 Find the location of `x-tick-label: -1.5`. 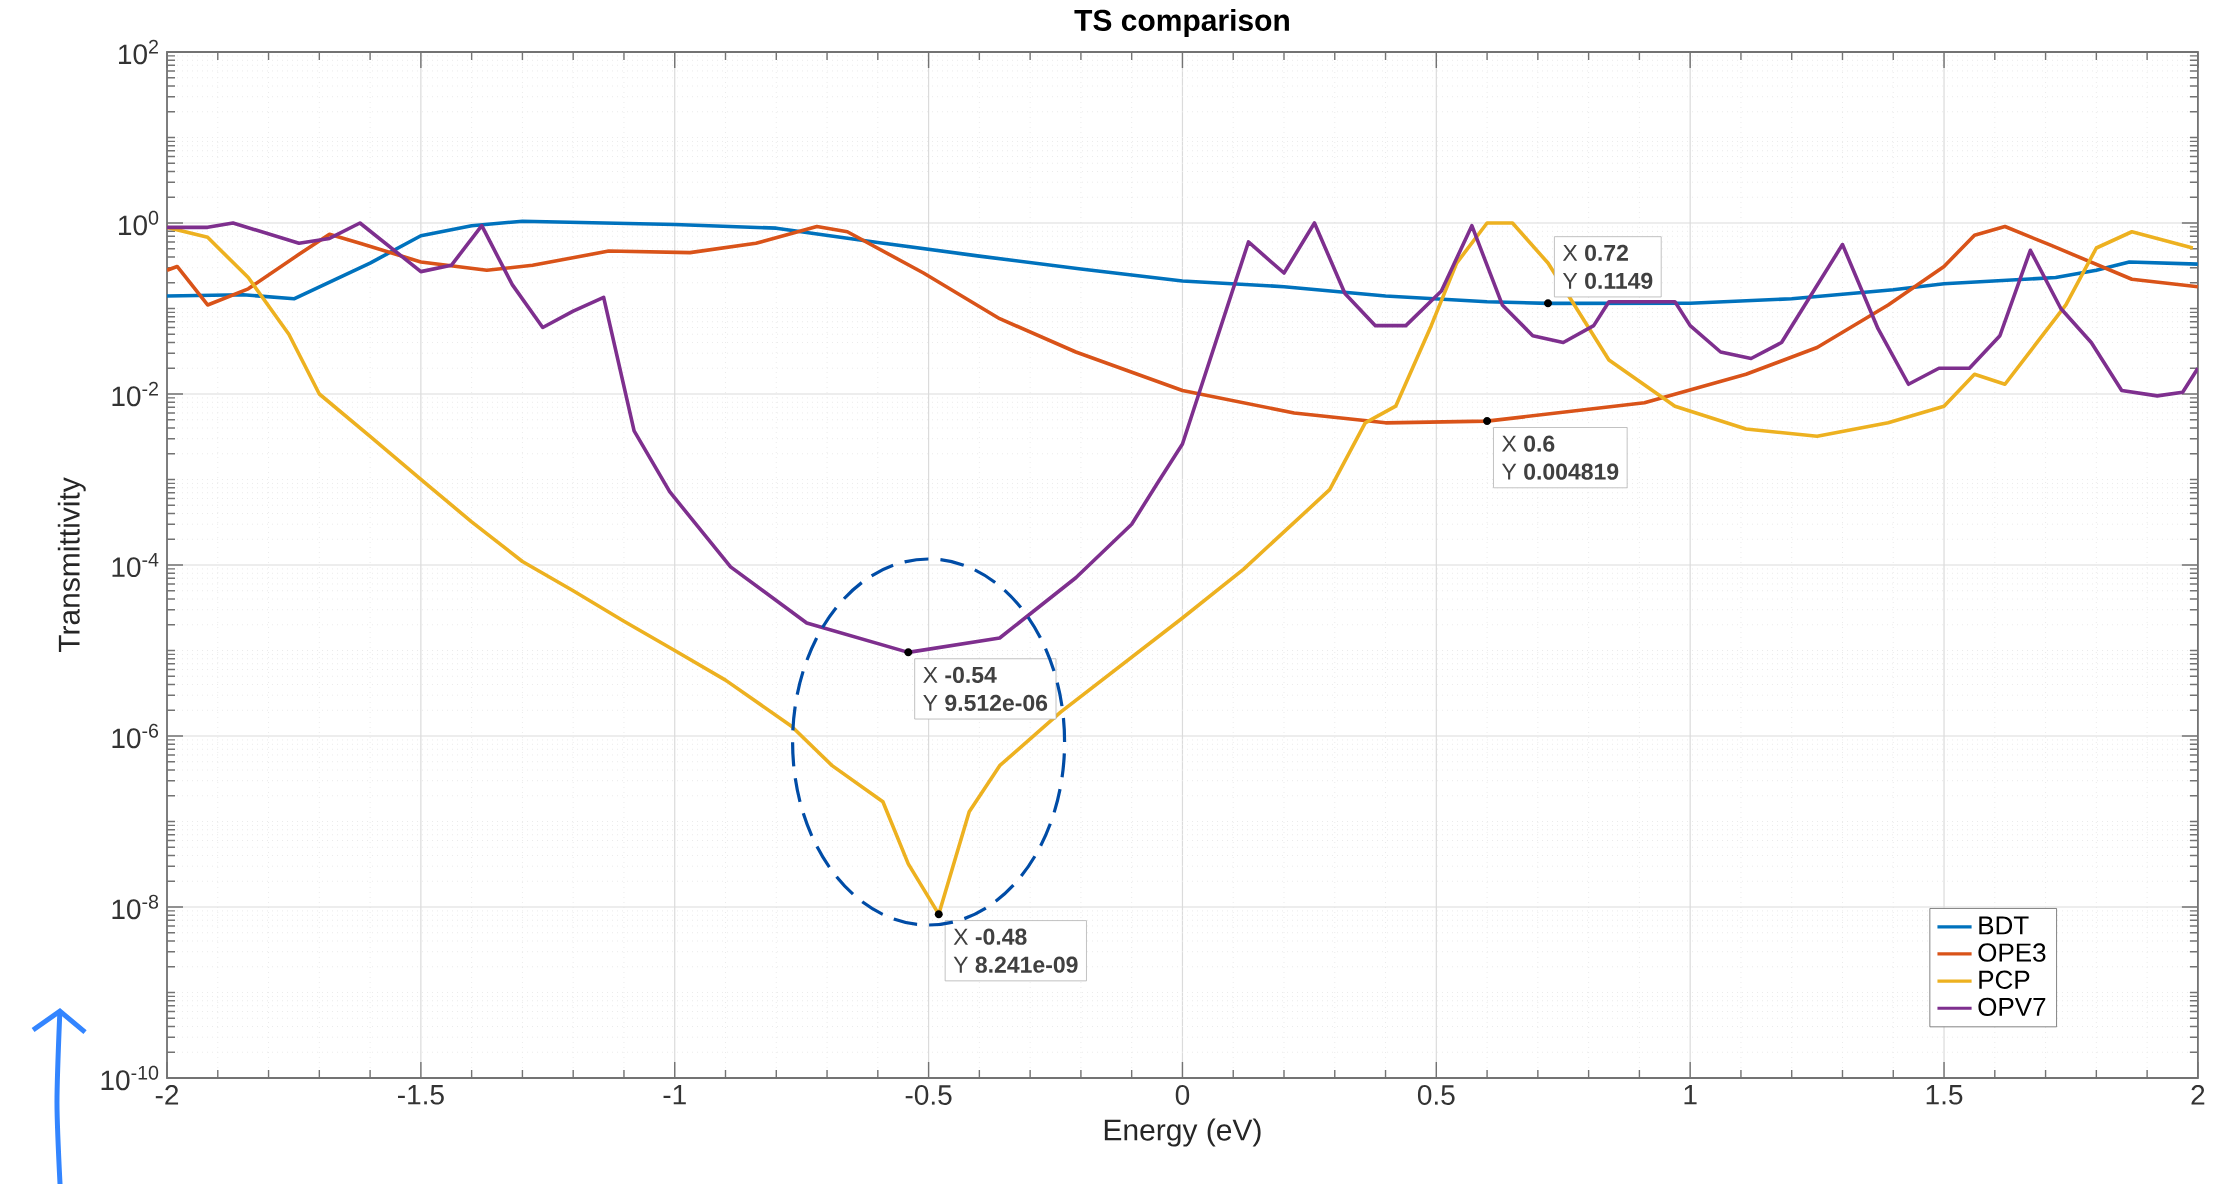

x-tick-label: -1.5 is located at coordinates (421, 1095).